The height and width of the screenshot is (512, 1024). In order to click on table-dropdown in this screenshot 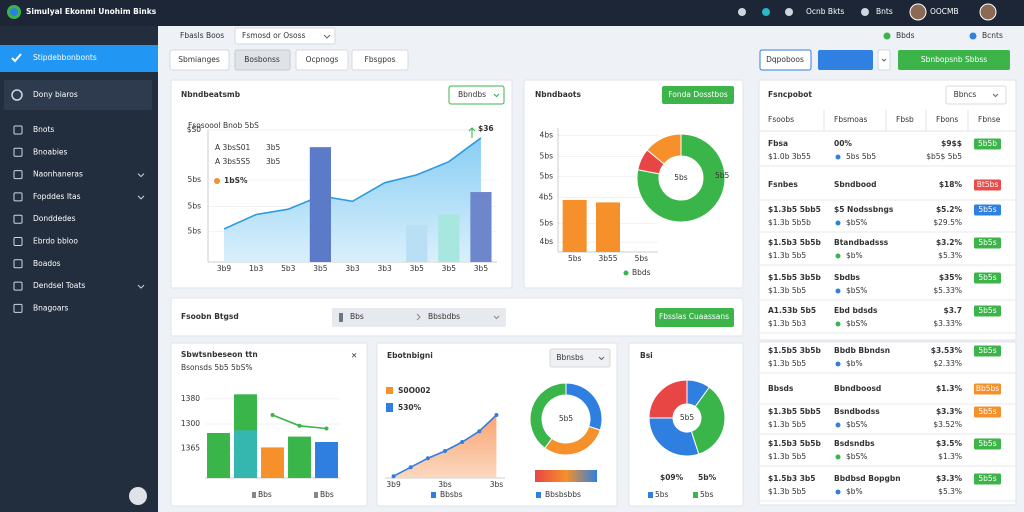, I will do `click(976, 95)`.